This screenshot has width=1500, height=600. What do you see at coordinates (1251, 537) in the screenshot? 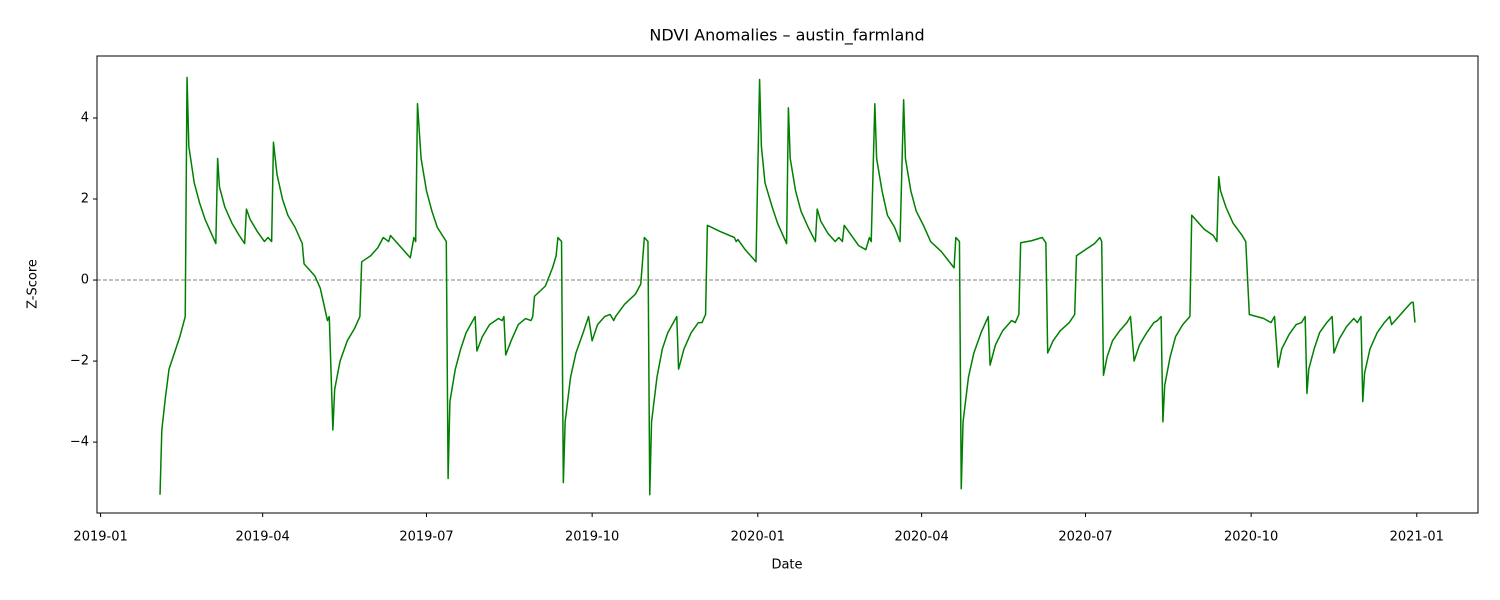
I see `x-tick-label: 2020-10` at bounding box center [1251, 537].